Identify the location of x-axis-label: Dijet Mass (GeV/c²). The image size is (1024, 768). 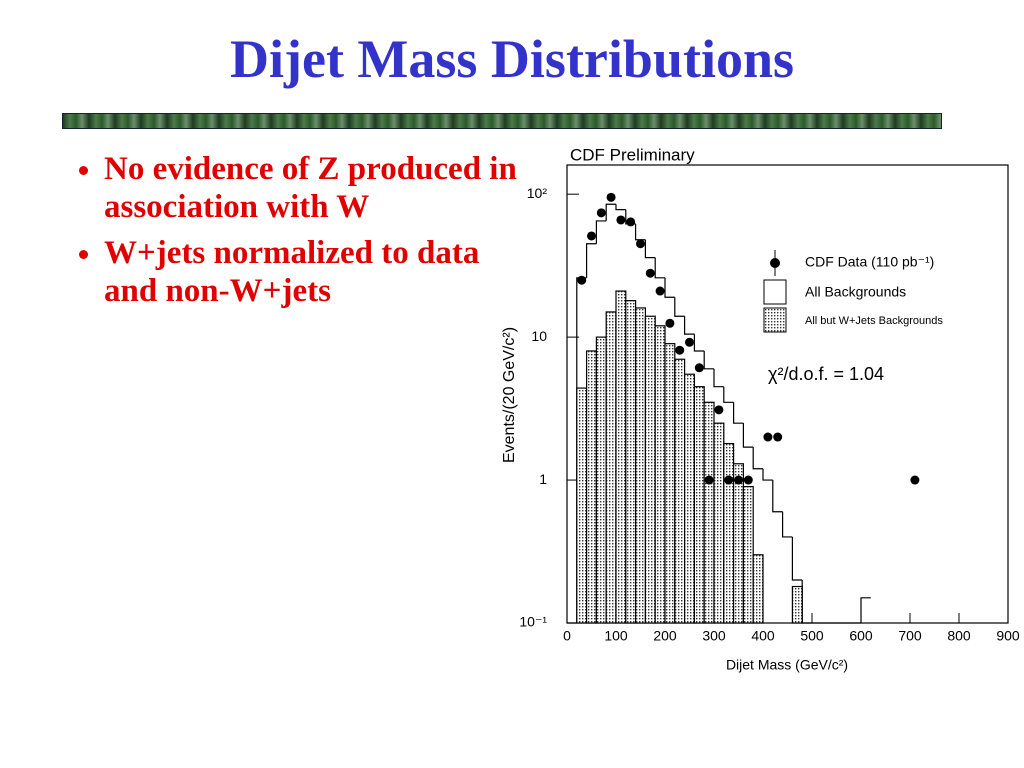
(787, 665).